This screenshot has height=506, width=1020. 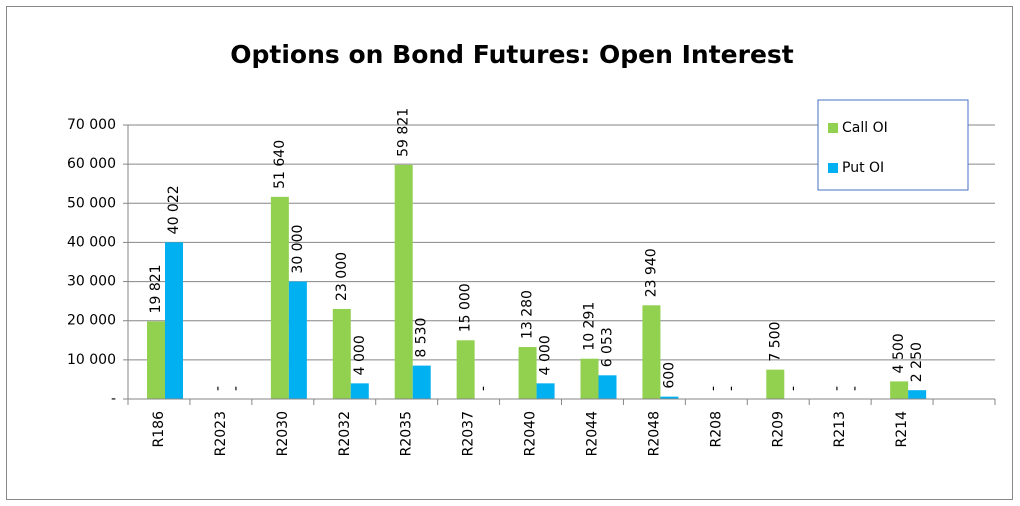 What do you see at coordinates (775, 342) in the screenshot?
I see `data-label: 7 500` at bounding box center [775, 342].